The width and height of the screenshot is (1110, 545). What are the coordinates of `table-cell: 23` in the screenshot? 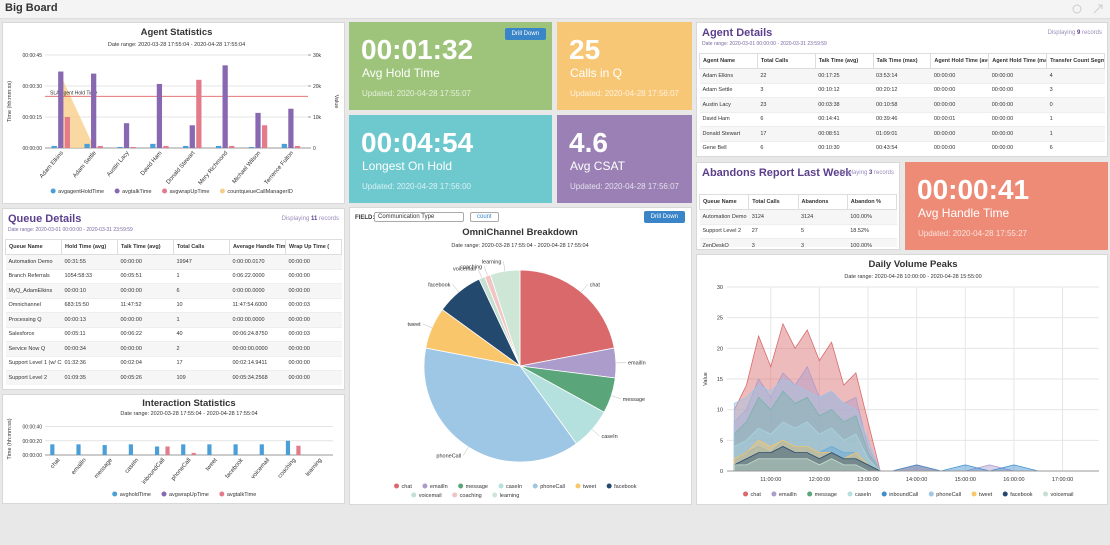 It's located at (786, 104).